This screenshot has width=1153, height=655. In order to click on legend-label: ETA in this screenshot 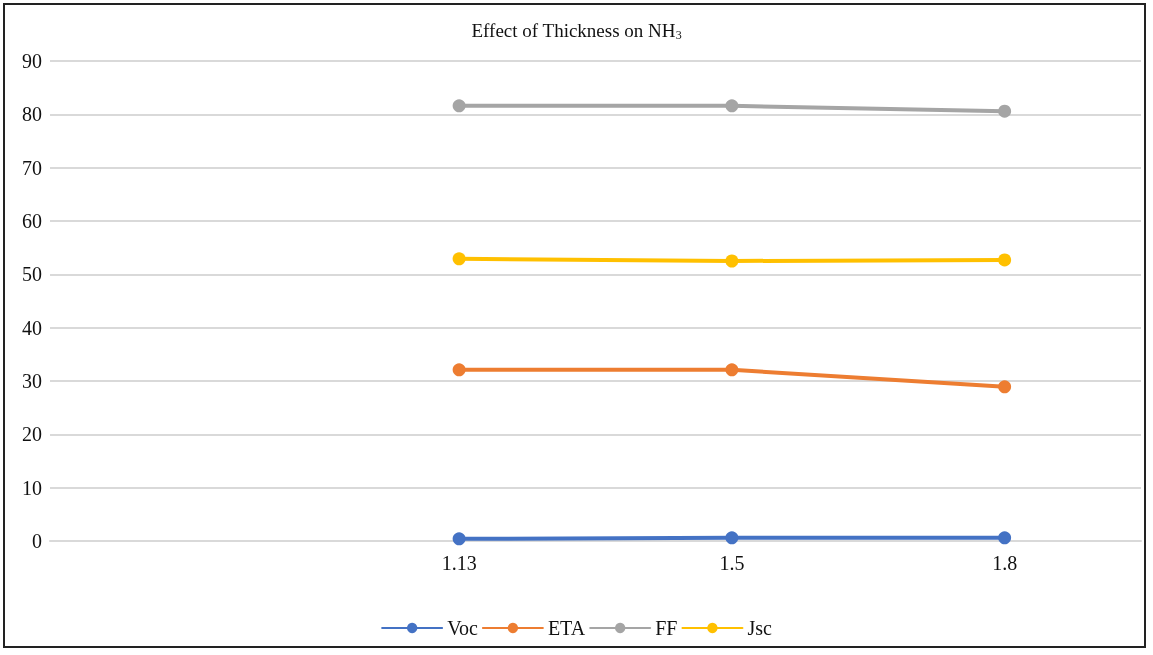, I will do `click(566, 628)`.